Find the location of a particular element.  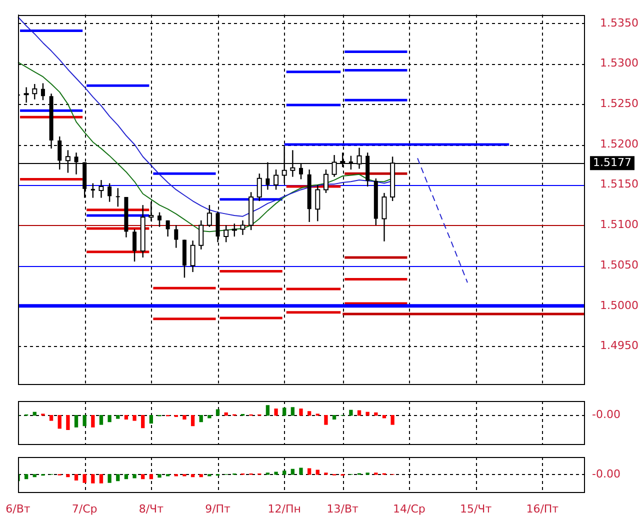

x-tick-label: 8/Чт is located at coordinates (151, 509).